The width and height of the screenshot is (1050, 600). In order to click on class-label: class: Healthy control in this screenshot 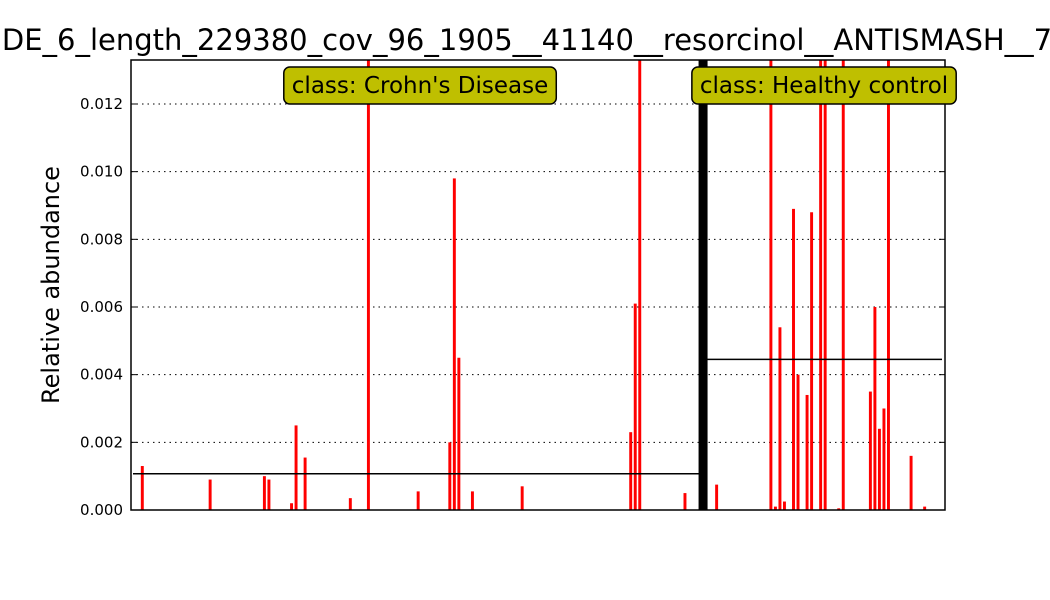, I will do `click(824, 85)`.